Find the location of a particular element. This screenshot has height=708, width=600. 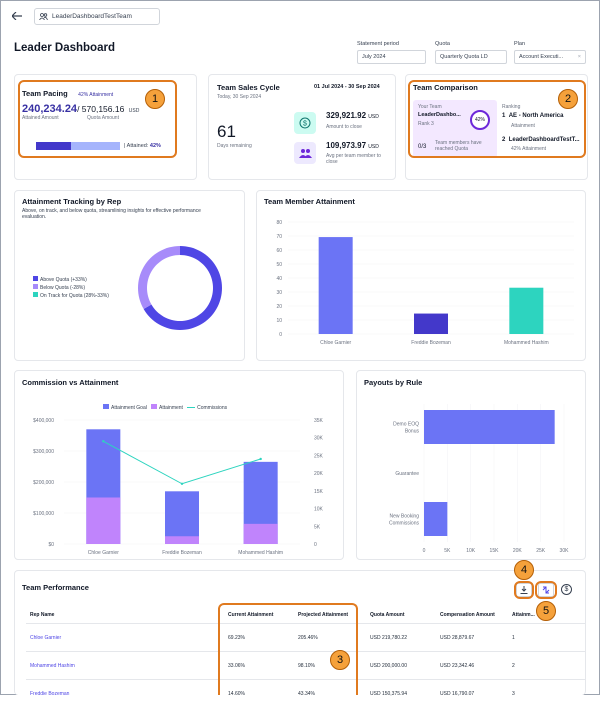

x-tick-label: 5K is located at coordinates (447, 551).